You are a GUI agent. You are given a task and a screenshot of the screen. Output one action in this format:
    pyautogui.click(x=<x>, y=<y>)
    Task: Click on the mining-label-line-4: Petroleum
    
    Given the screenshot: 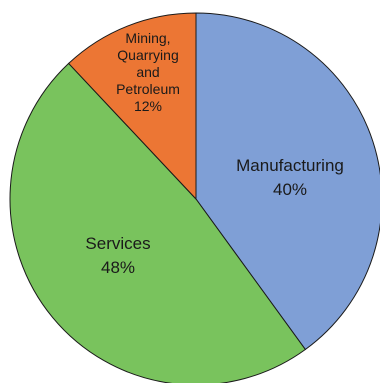 What is the action you would take?
    pyautogui.click(x=148, y=89)
    